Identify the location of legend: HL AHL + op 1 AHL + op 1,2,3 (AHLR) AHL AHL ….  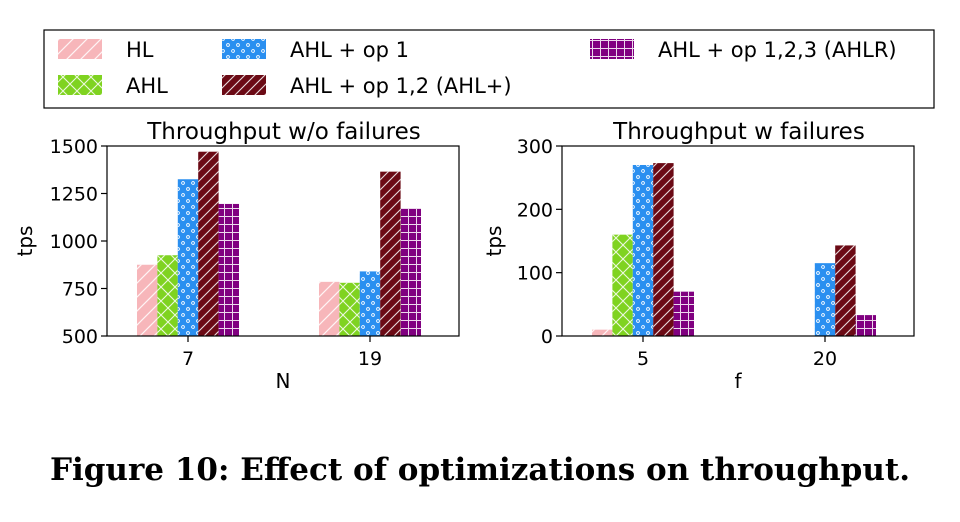
(489, 69).